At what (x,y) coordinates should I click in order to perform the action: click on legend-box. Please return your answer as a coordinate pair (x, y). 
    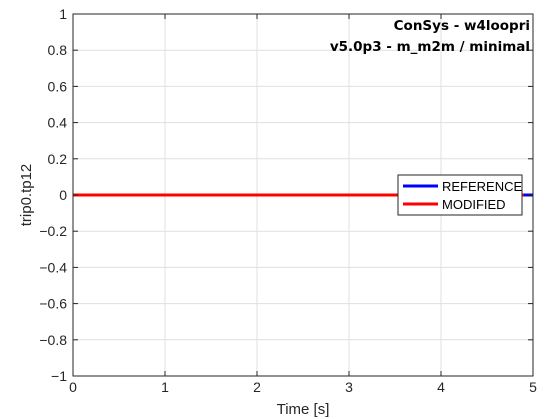
    Looking at the image, I should click on (460, 195).